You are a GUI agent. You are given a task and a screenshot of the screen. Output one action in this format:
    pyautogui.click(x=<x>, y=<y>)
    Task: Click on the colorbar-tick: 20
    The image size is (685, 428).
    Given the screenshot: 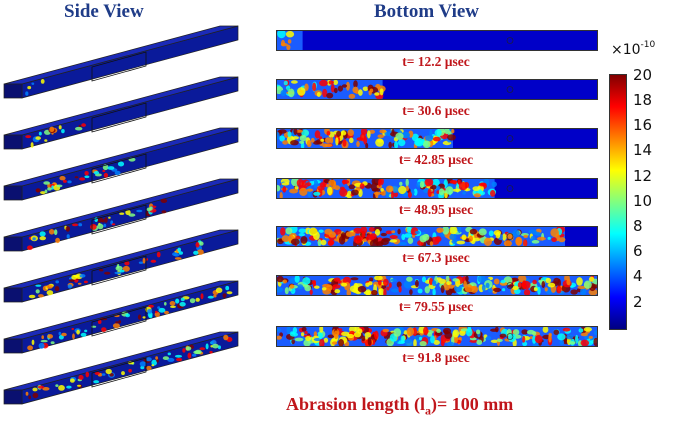 What is the action you would take?
    pyautogui.click(x=643, y=75)
    